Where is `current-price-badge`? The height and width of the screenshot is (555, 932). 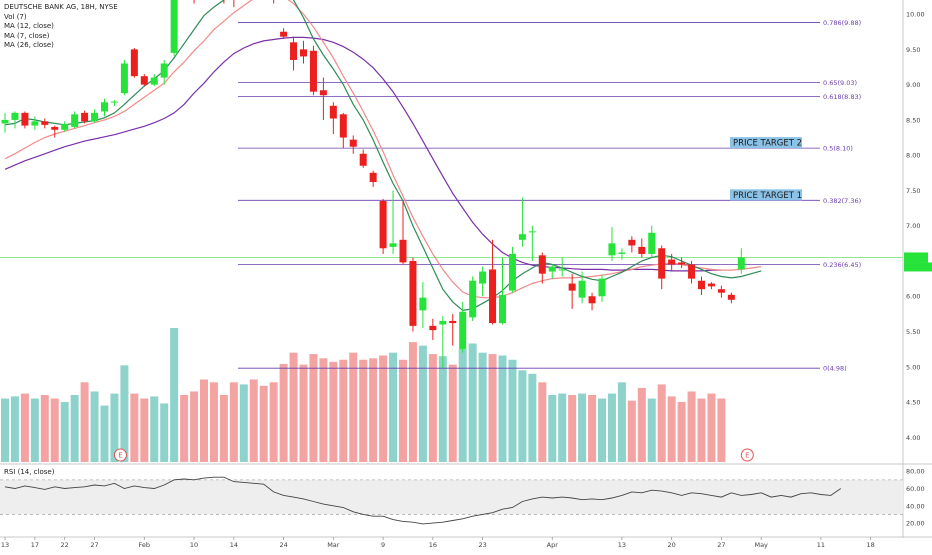 current-price-badge is located at coordinates (916, 257).